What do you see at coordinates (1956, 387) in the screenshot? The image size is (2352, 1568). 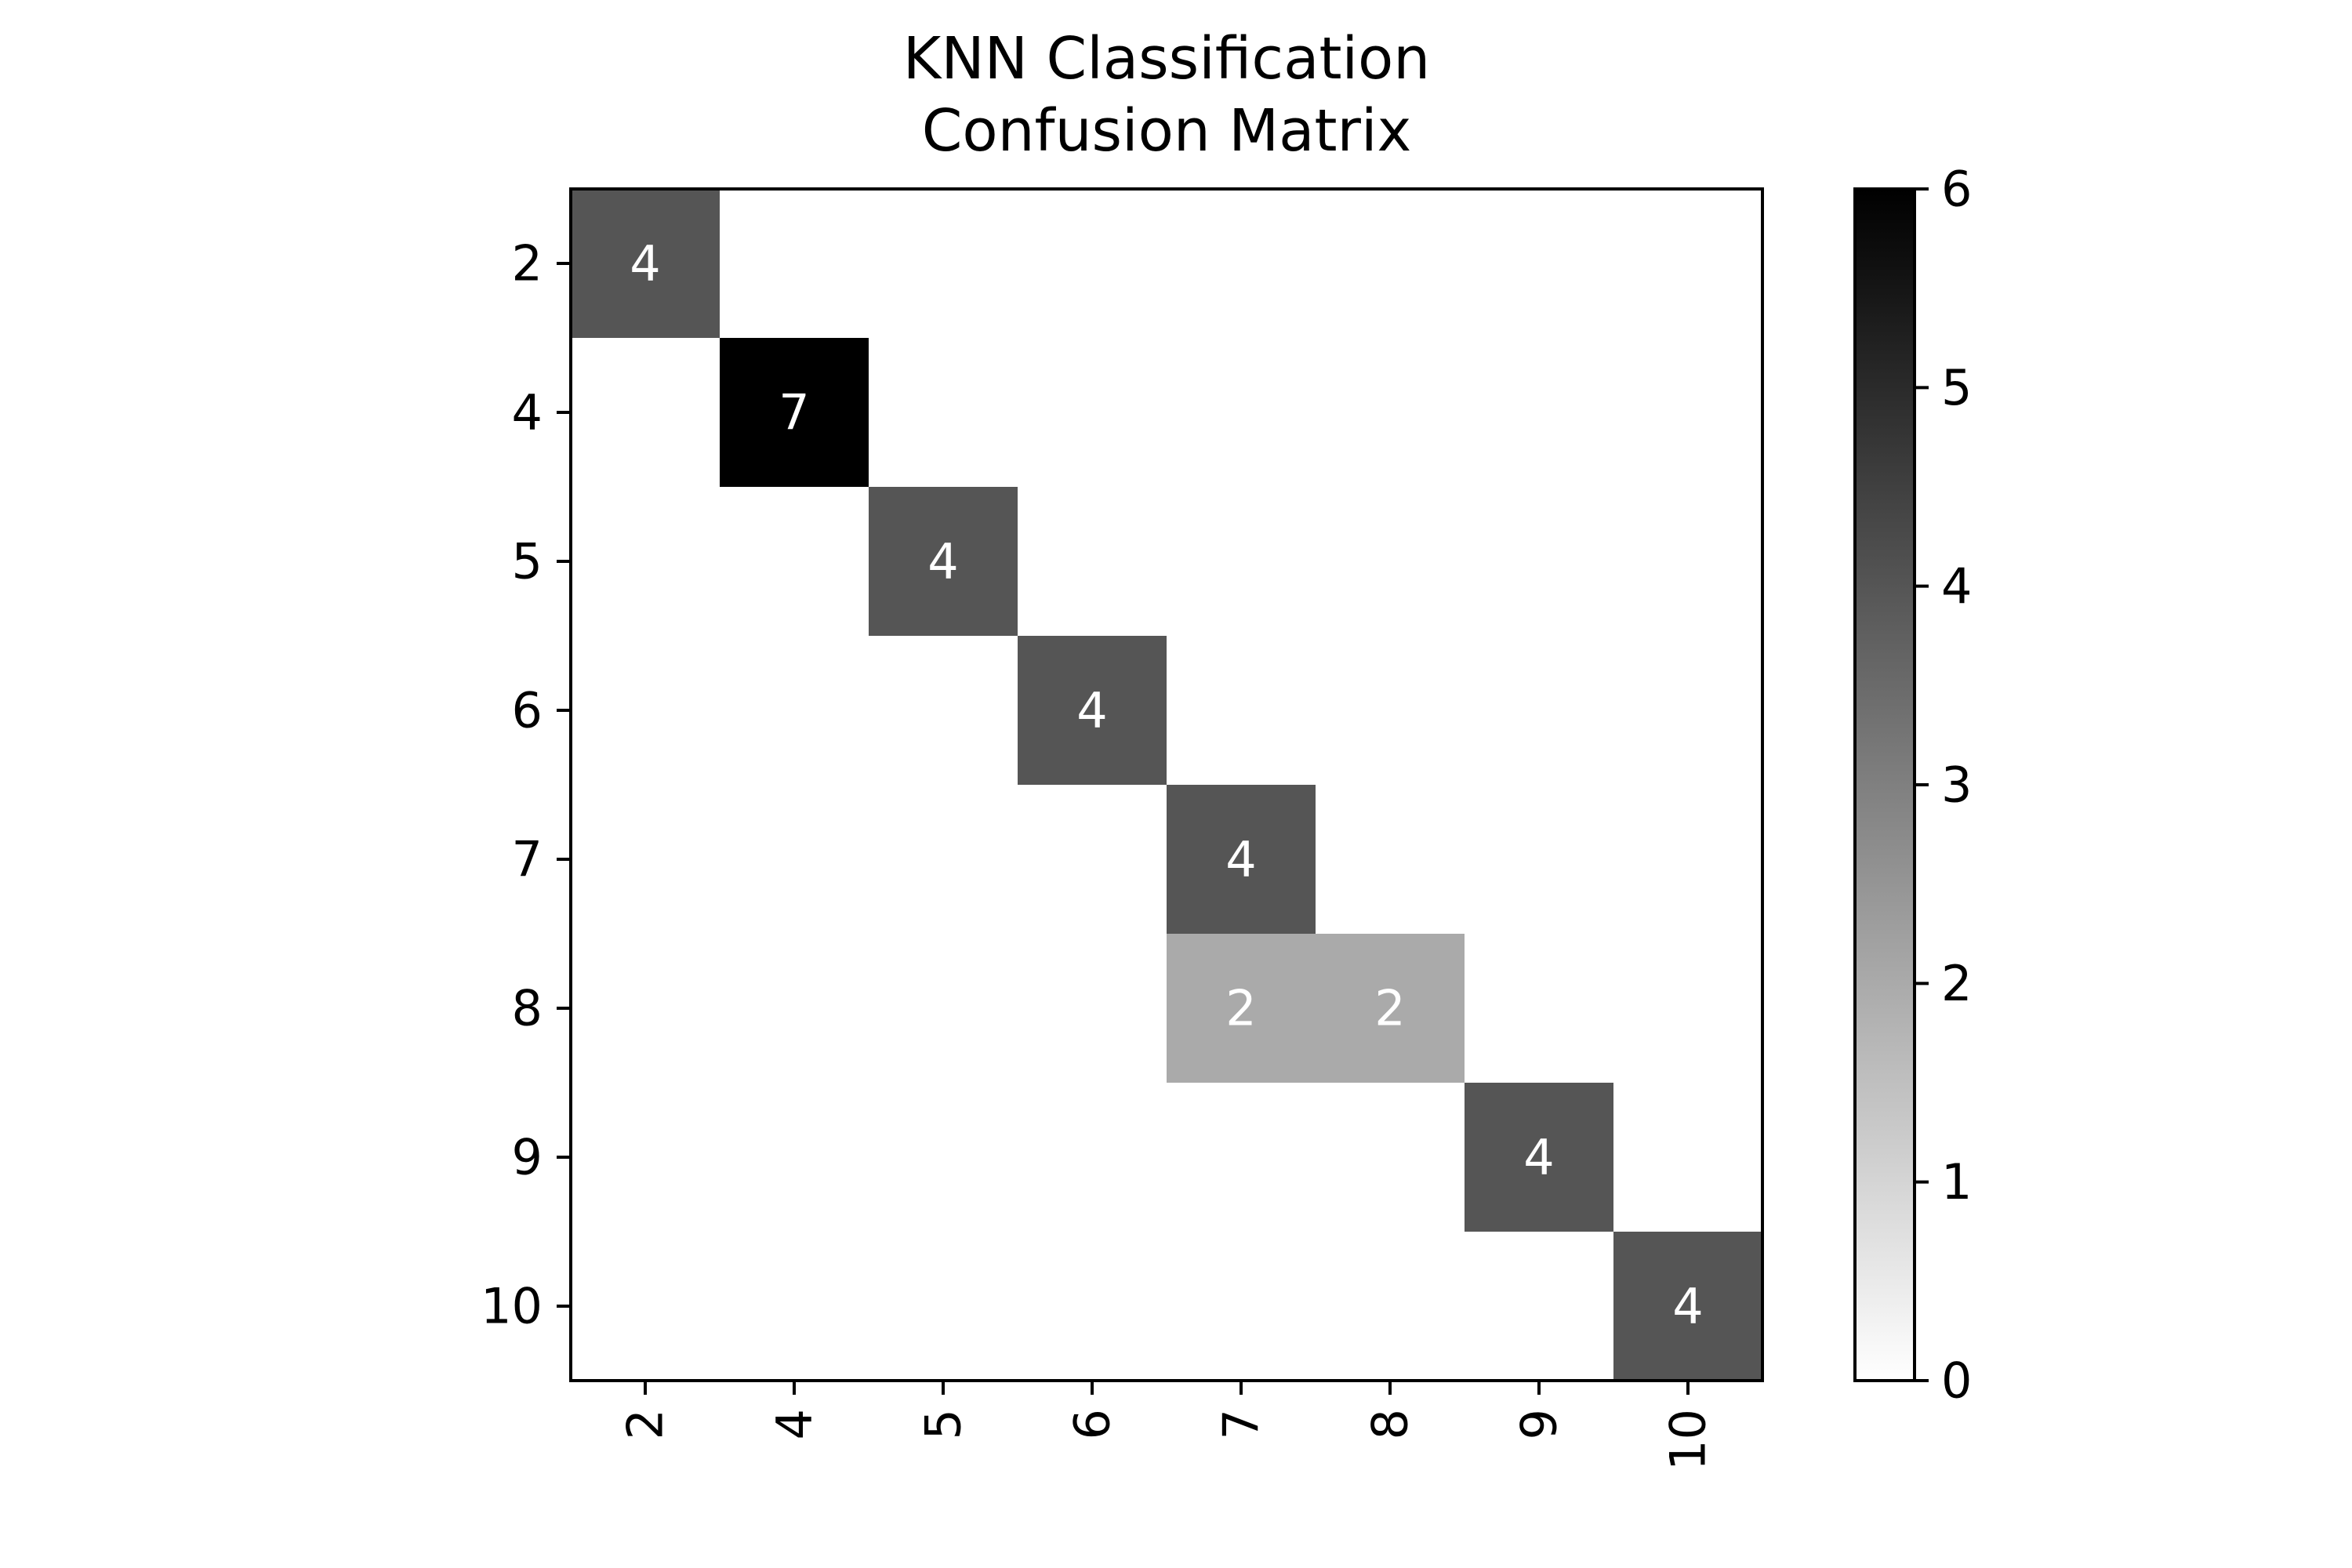 I see `colorbar-tick-label: 5` at bounding box center [1956, 387].